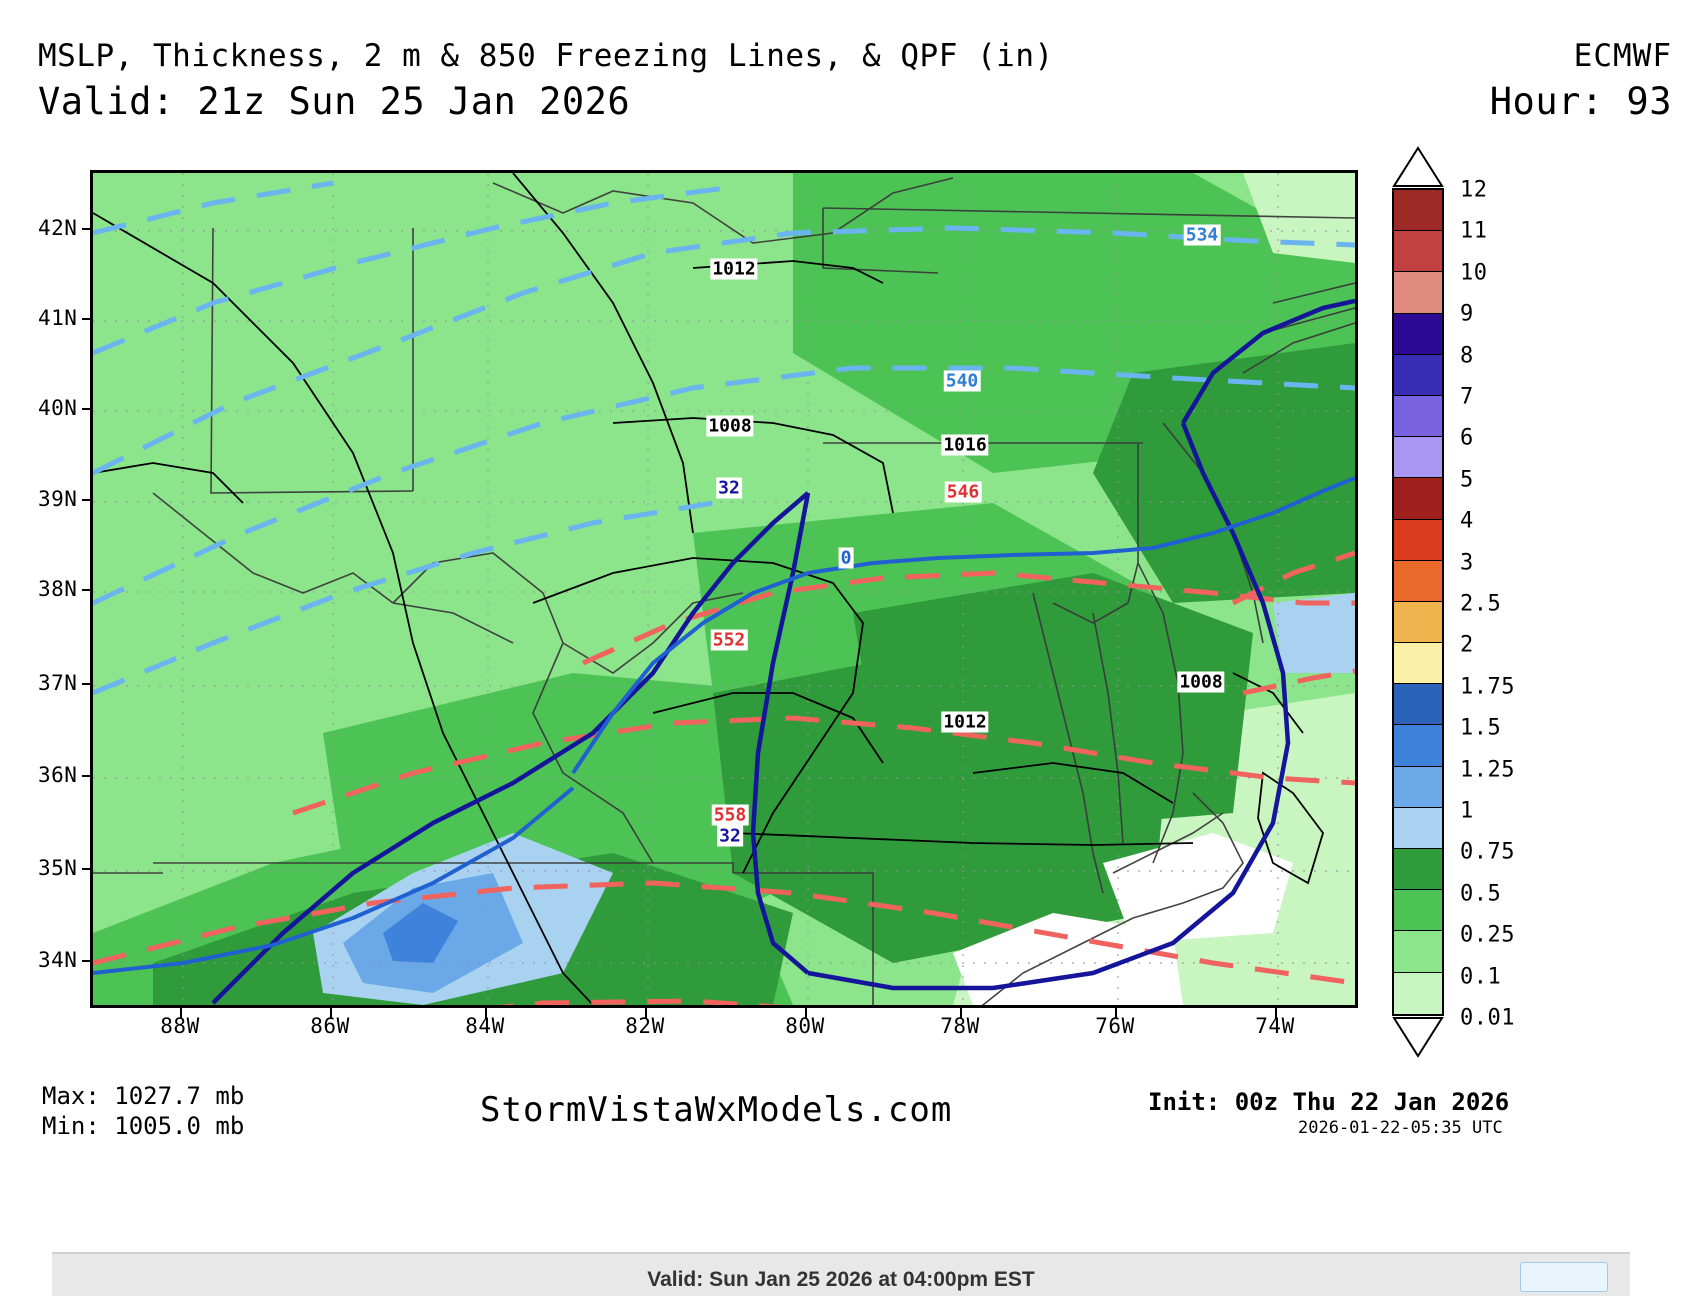  Describe the element at coordinates (330, 1026) in the screenshot. I see `longitude-tick-label: 86W` at that location.